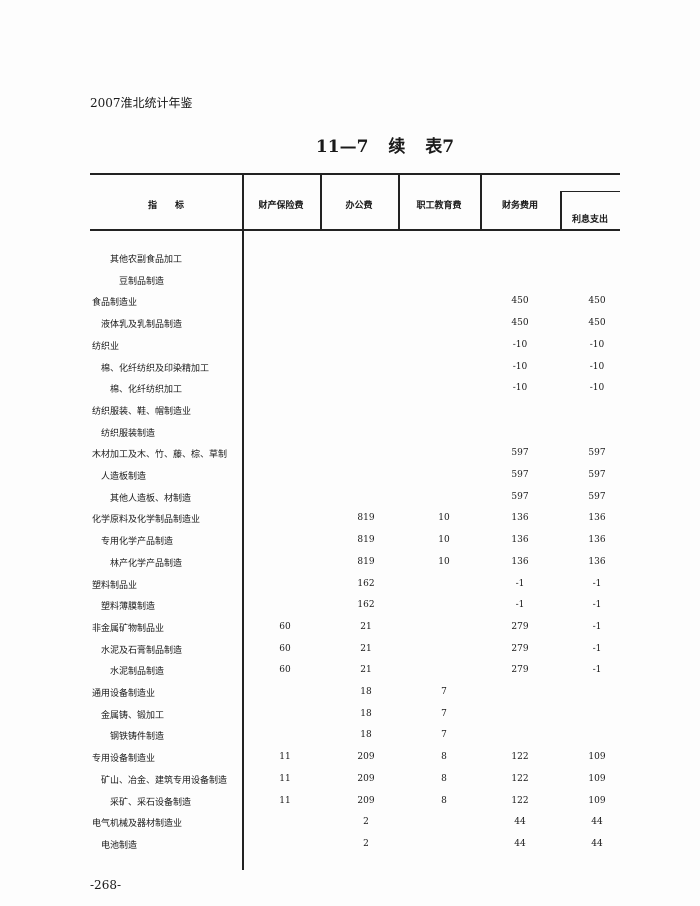  Describe the element at coordinates (164, 780) in the screenshot. I see `row-label: 矿山、冶金、建筑专用设备制造` at that location.